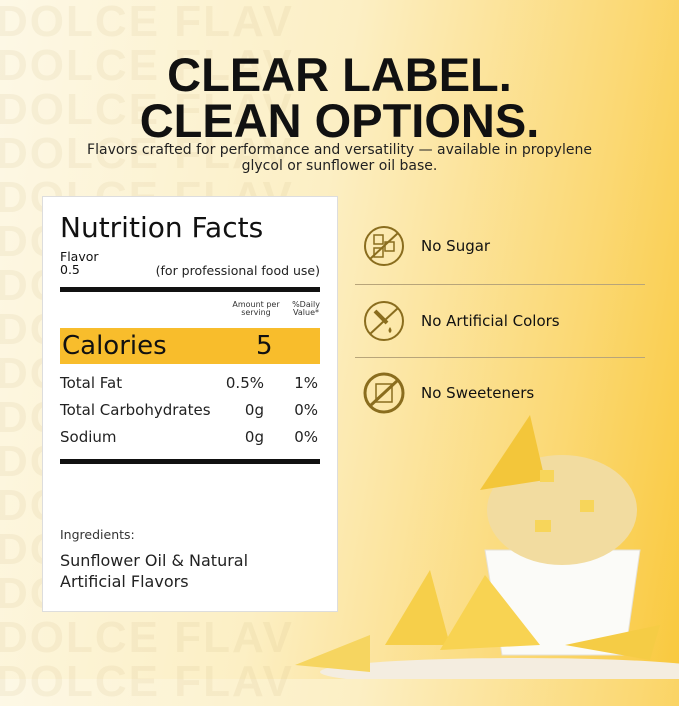 This screenshot has height=706, width=679. Describe the element at coordinates (189, 437) in the screenshot. I see `nutrient-row: Sodium 0g 0%` at that location.